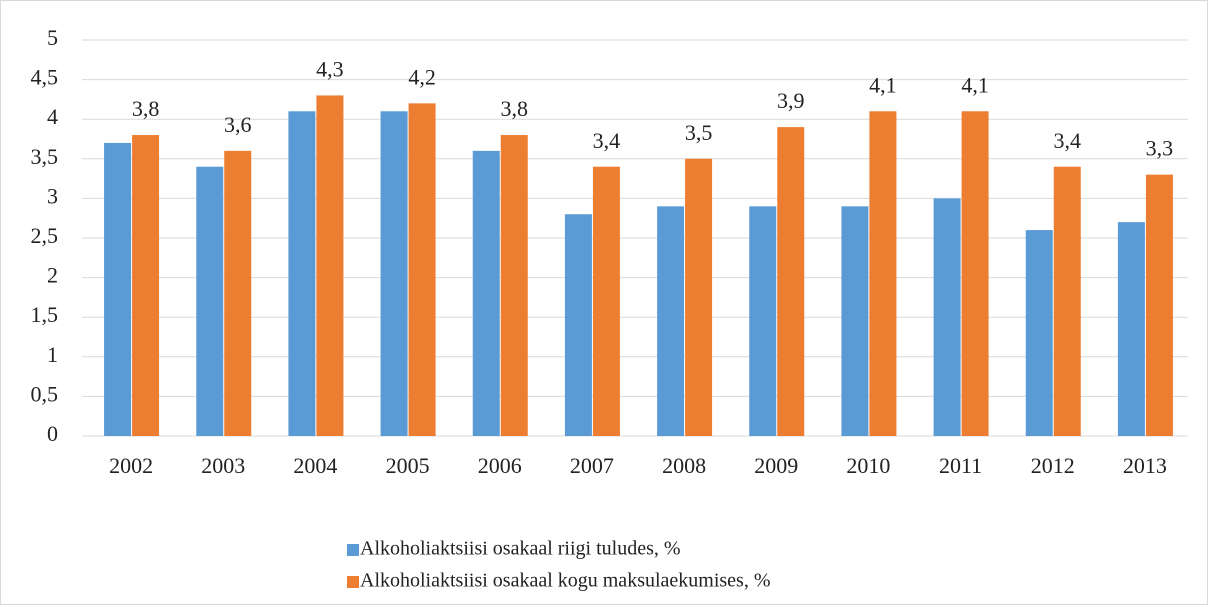 Image resolution: width=1208 pixels, height=605 pixels. Describe the element at coordinates (422, 76) in the screenshot. I see `data-label: 4,2` at that location.